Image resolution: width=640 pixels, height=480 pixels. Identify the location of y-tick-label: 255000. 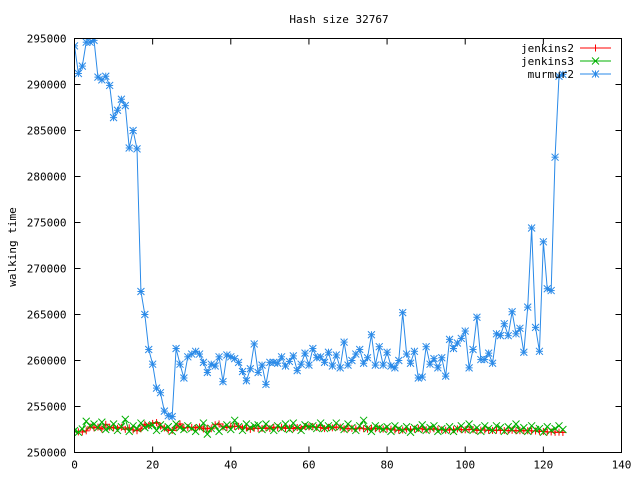
(47, 407).